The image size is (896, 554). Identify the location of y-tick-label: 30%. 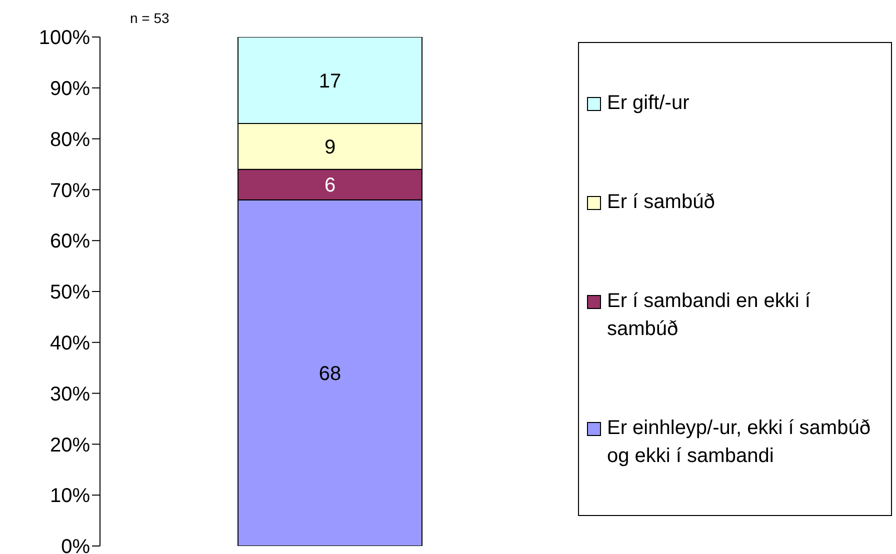
(70, 394).